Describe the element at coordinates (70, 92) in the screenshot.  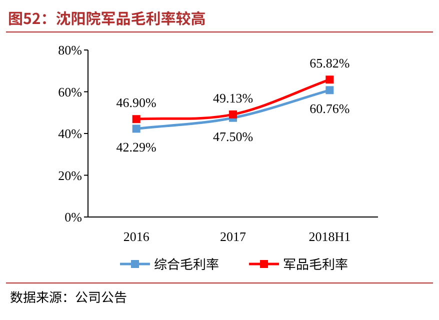
I see `y-tick-label: 60%` at that location.